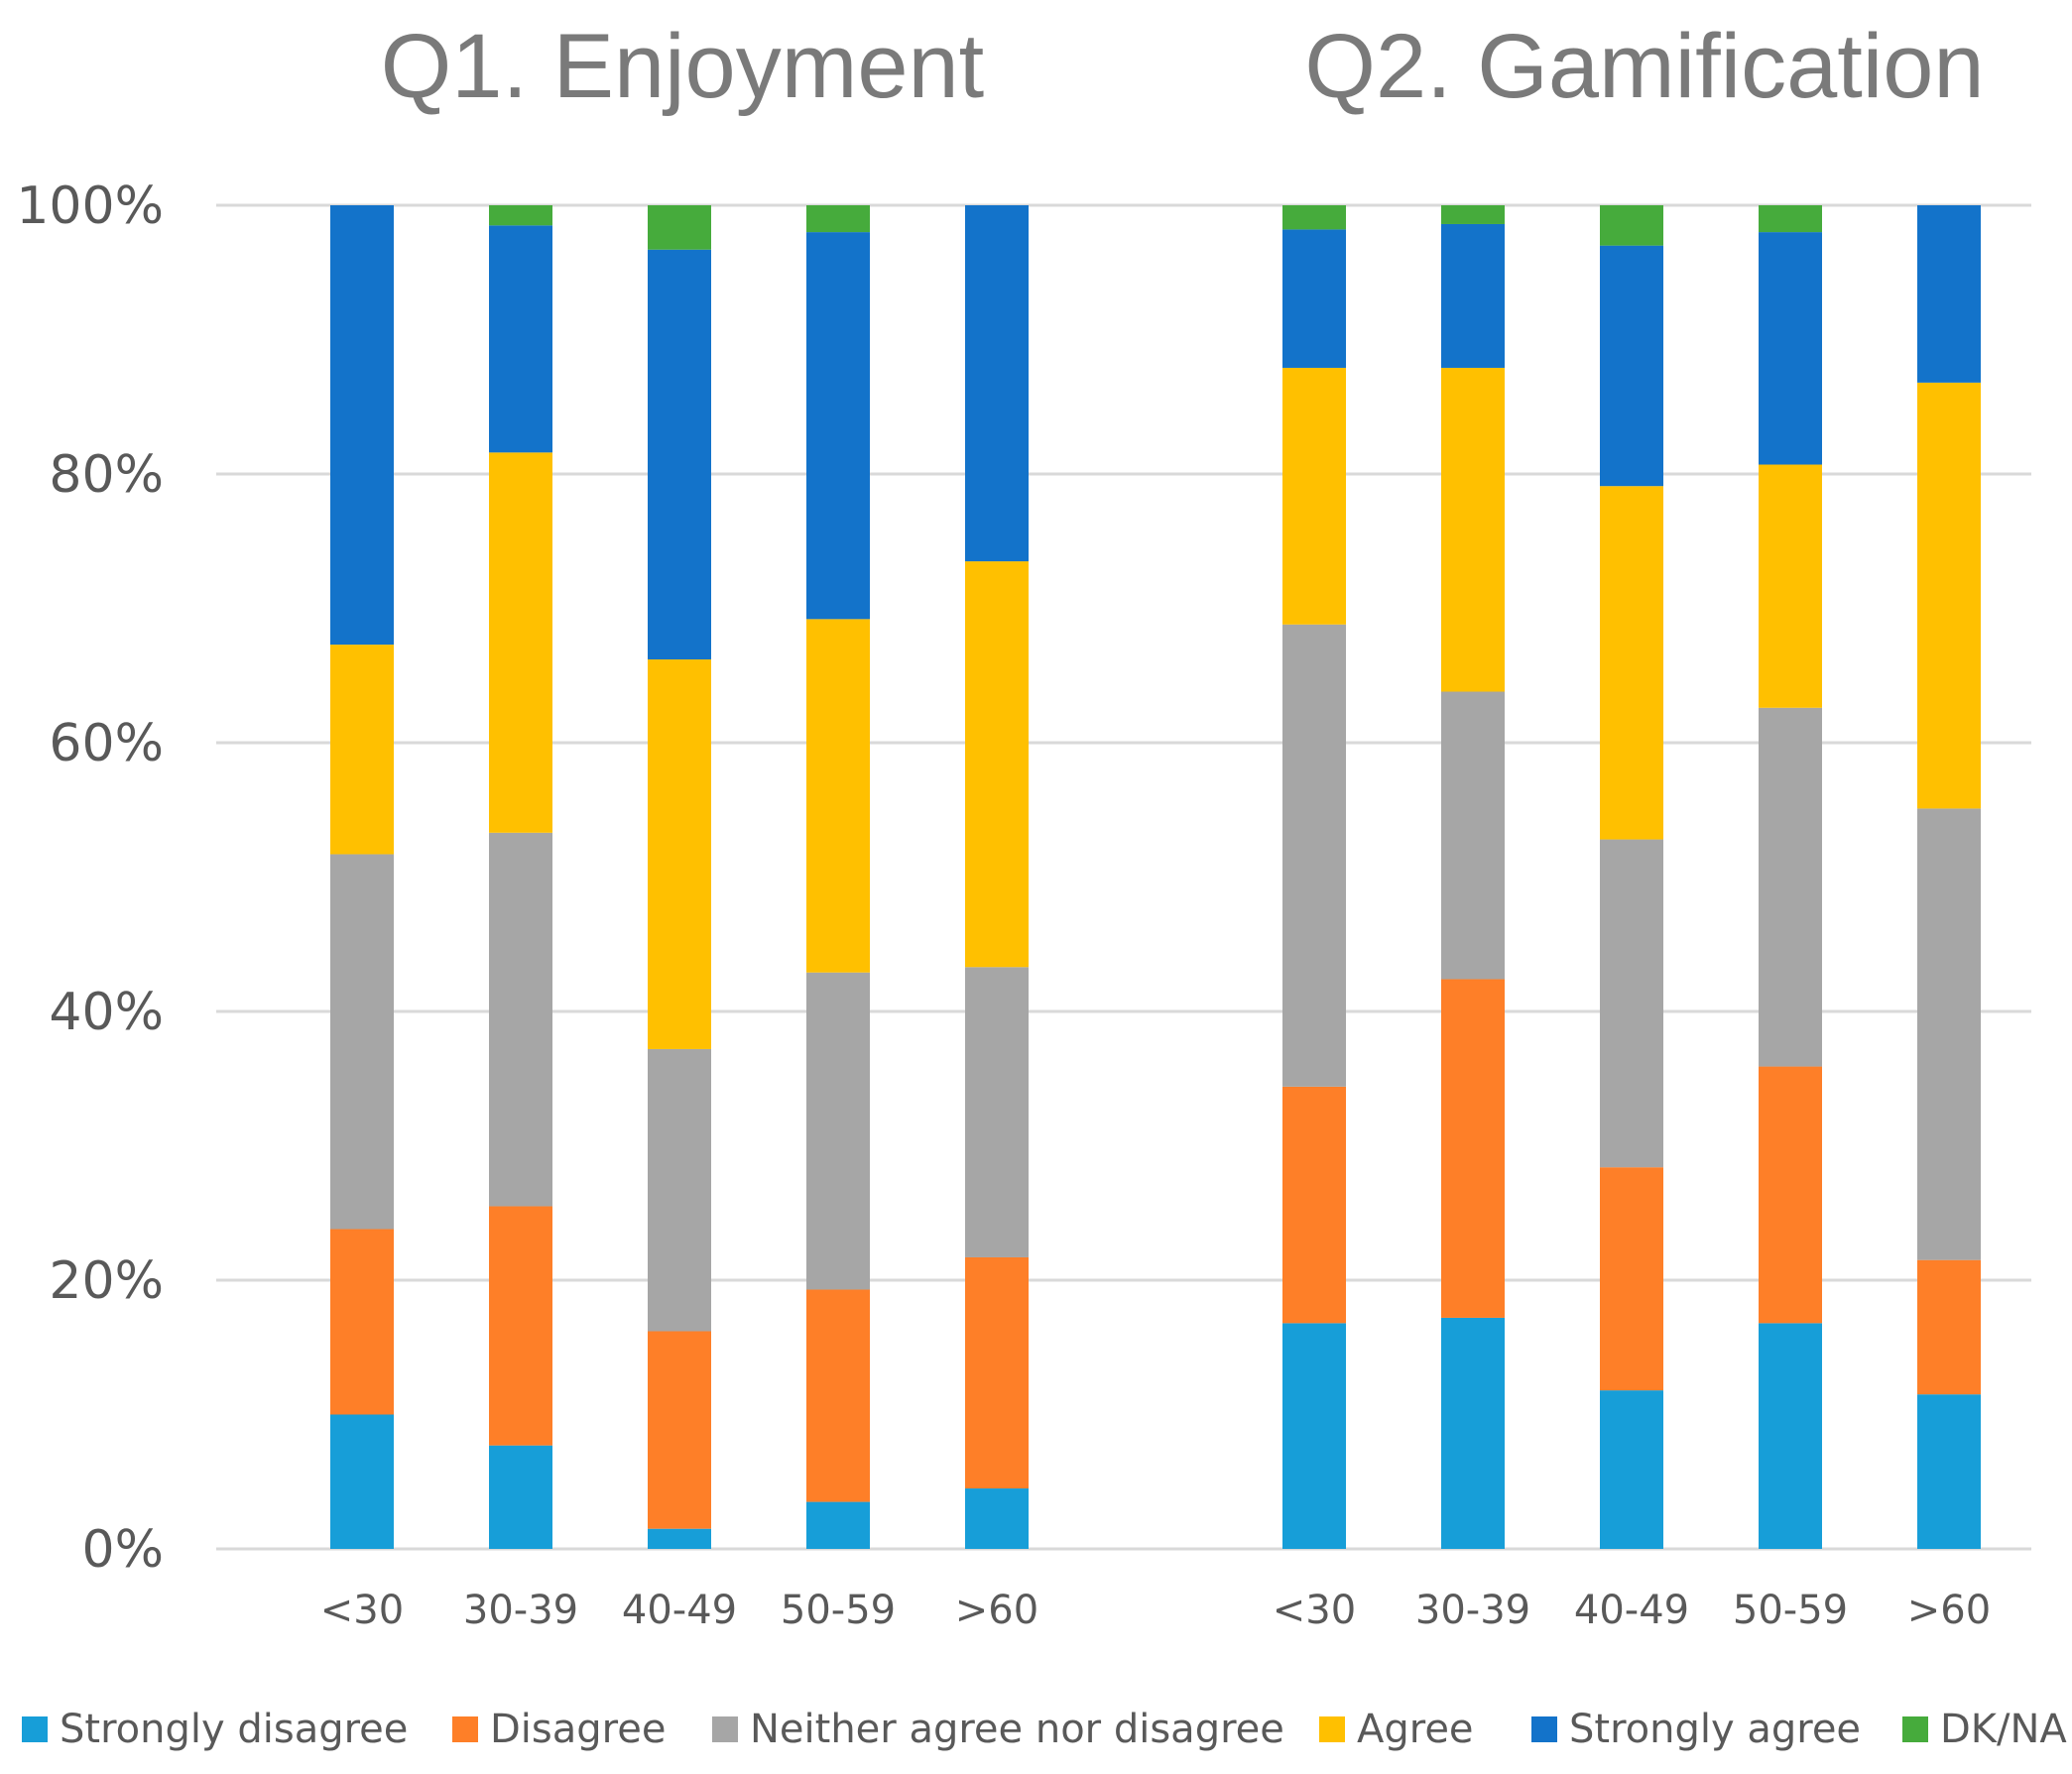  Describe the element at coordinates (1416, 1730) in the screenshot. I see `legend-label: Agree` at that location.